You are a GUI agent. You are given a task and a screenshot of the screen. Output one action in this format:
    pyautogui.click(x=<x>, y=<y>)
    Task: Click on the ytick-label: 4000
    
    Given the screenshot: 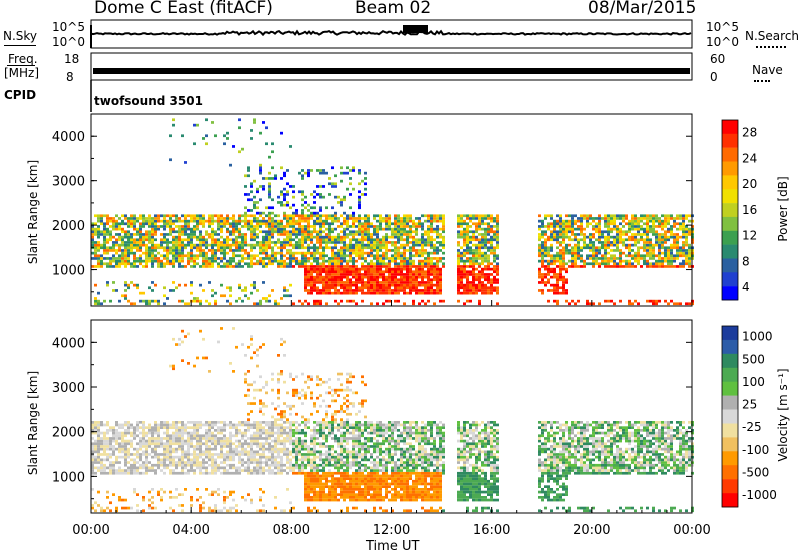 What is the action you would take?
    pyautogui.click(x=68, y=137)
    